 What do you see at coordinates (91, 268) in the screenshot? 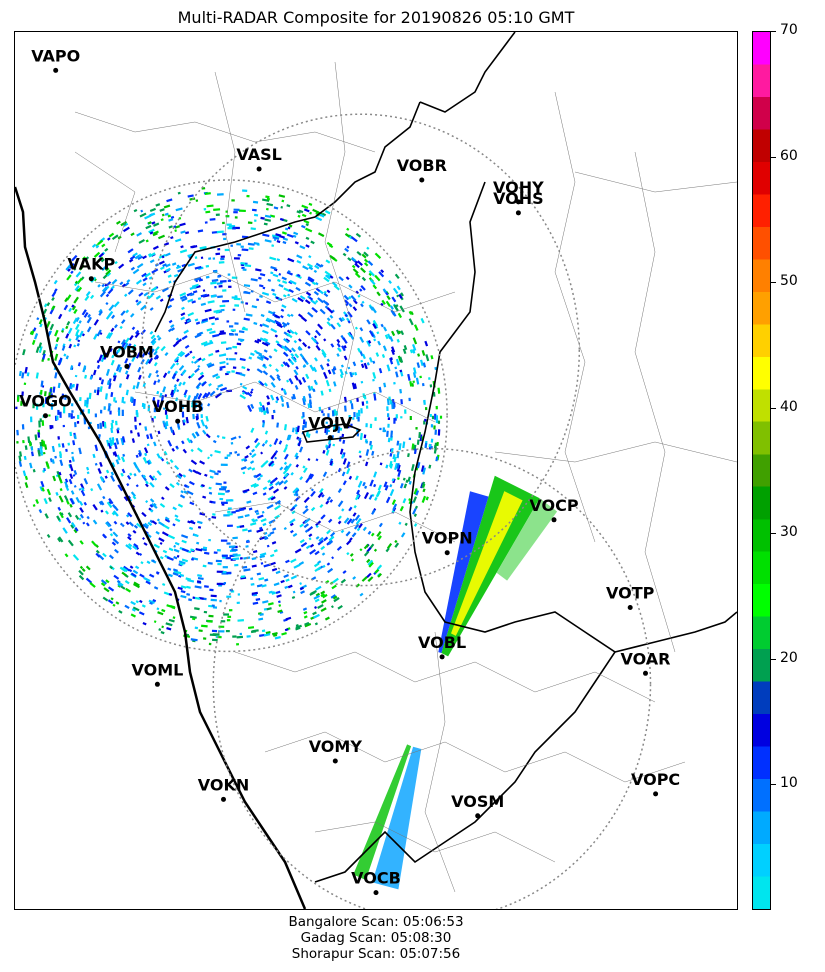
I see `station-vakp: VAKP` at bounding box center [91, 268].